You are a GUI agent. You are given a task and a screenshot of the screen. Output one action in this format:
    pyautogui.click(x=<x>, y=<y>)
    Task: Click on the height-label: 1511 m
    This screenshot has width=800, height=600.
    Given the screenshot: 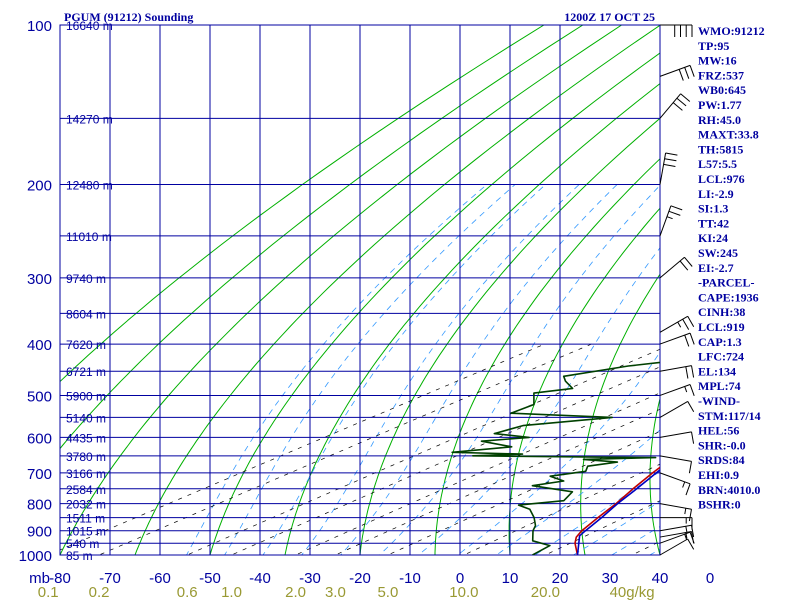 What is the action you would take?
    pyautogui.click(x=85, y=519)
    